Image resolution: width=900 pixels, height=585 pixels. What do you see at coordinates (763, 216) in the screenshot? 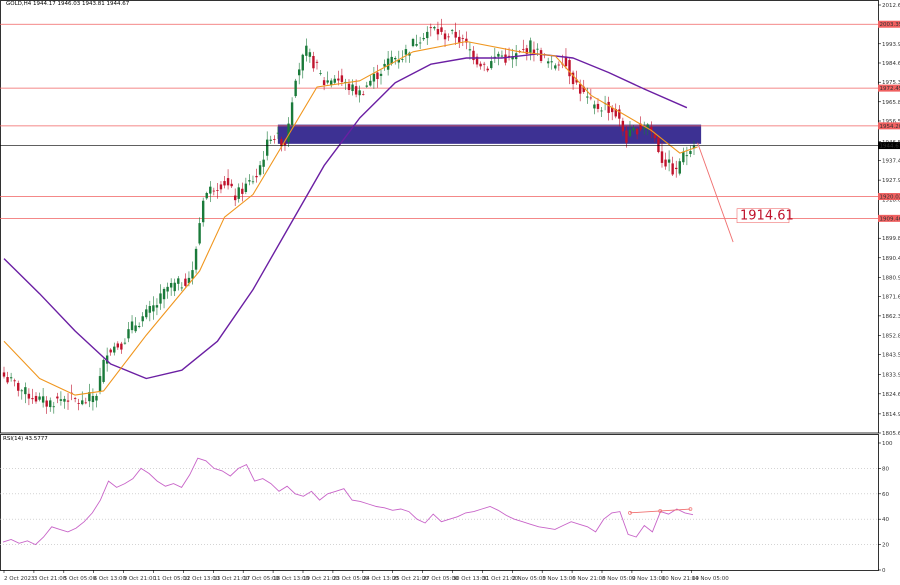
I see `target-box` at bounding box center [763, 216].